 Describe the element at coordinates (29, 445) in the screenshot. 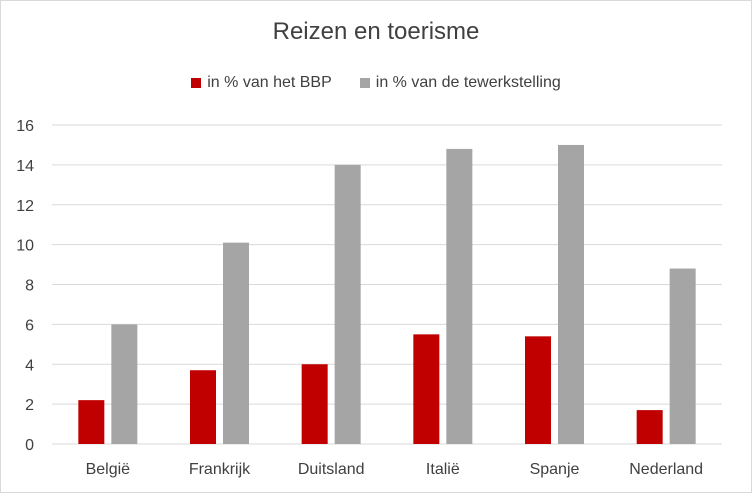

I see `y-tick-label: 0` at that location.